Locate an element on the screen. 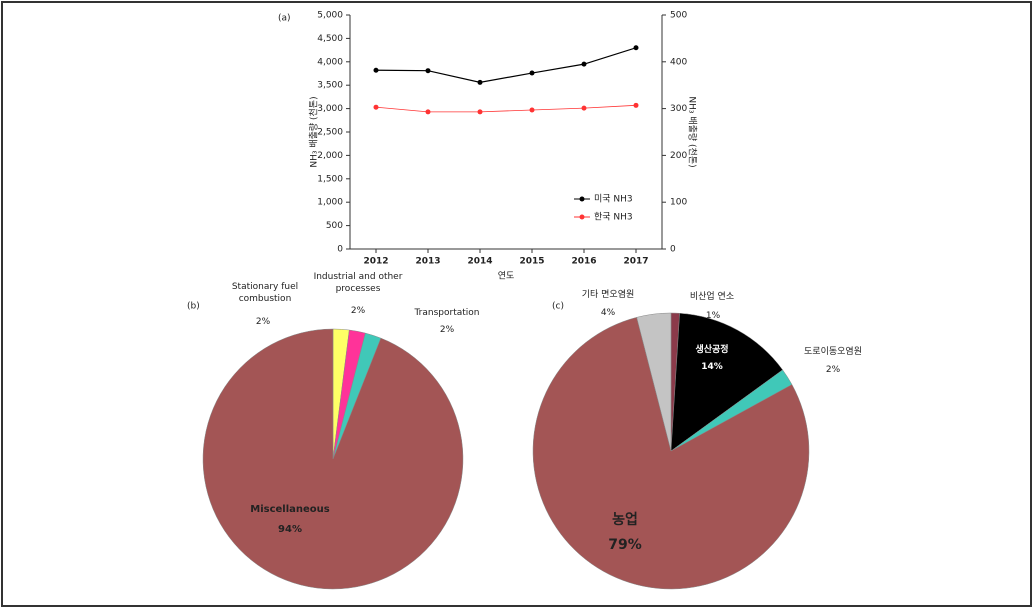 This screenshot has width=1035, height=610. slice-label: 비산업 연소 is located at coordinates (712, 297).